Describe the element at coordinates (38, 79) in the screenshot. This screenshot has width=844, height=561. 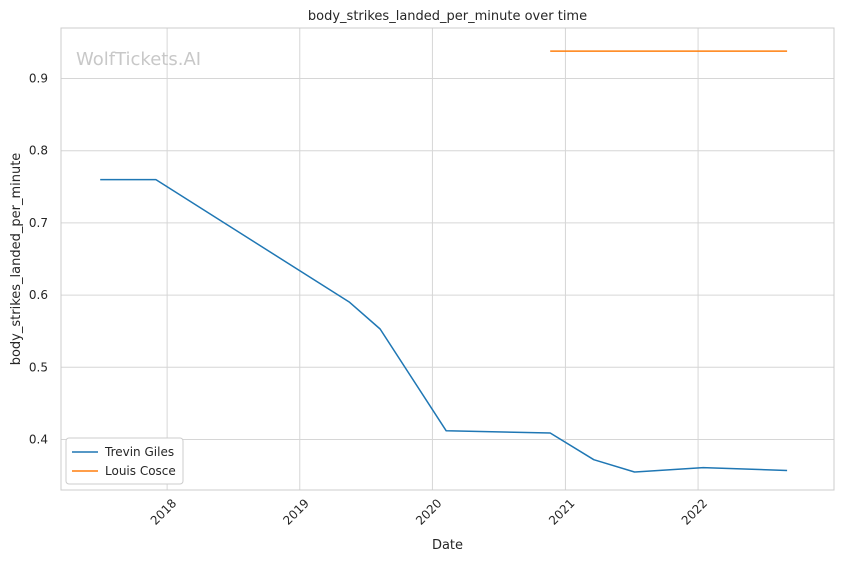
I see `y-tick-label: 0.9` at that location.